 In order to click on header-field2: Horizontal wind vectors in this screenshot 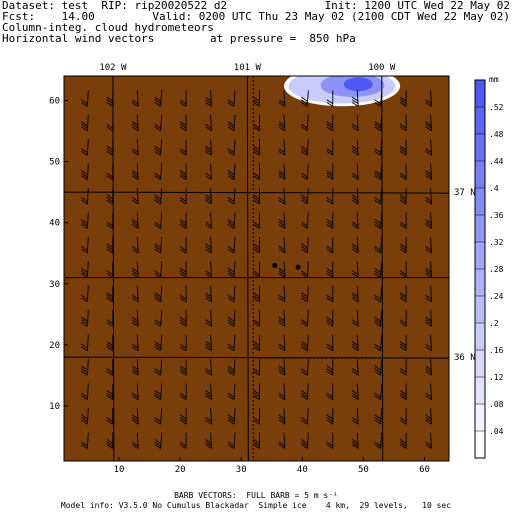, I will do `click(78, 38)`.